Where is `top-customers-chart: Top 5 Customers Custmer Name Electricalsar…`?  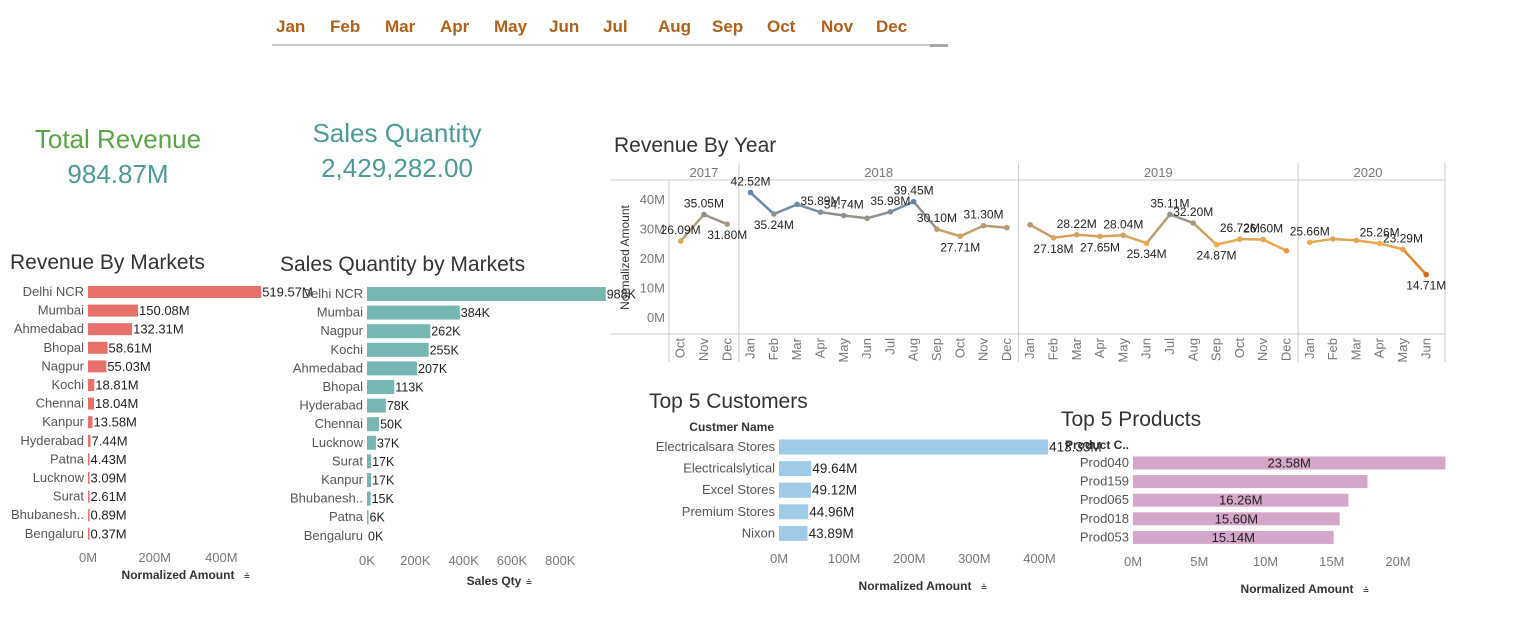
top-customers-chart: Top 5 Customers Custmer Name Electricalsar… is located at coordinates (875, 491).